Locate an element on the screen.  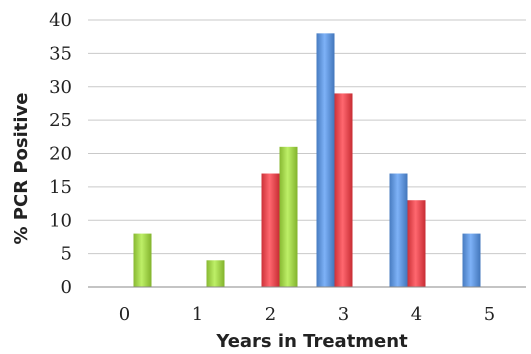
x-tick-label: 2 is located at coordinates (270, 314).